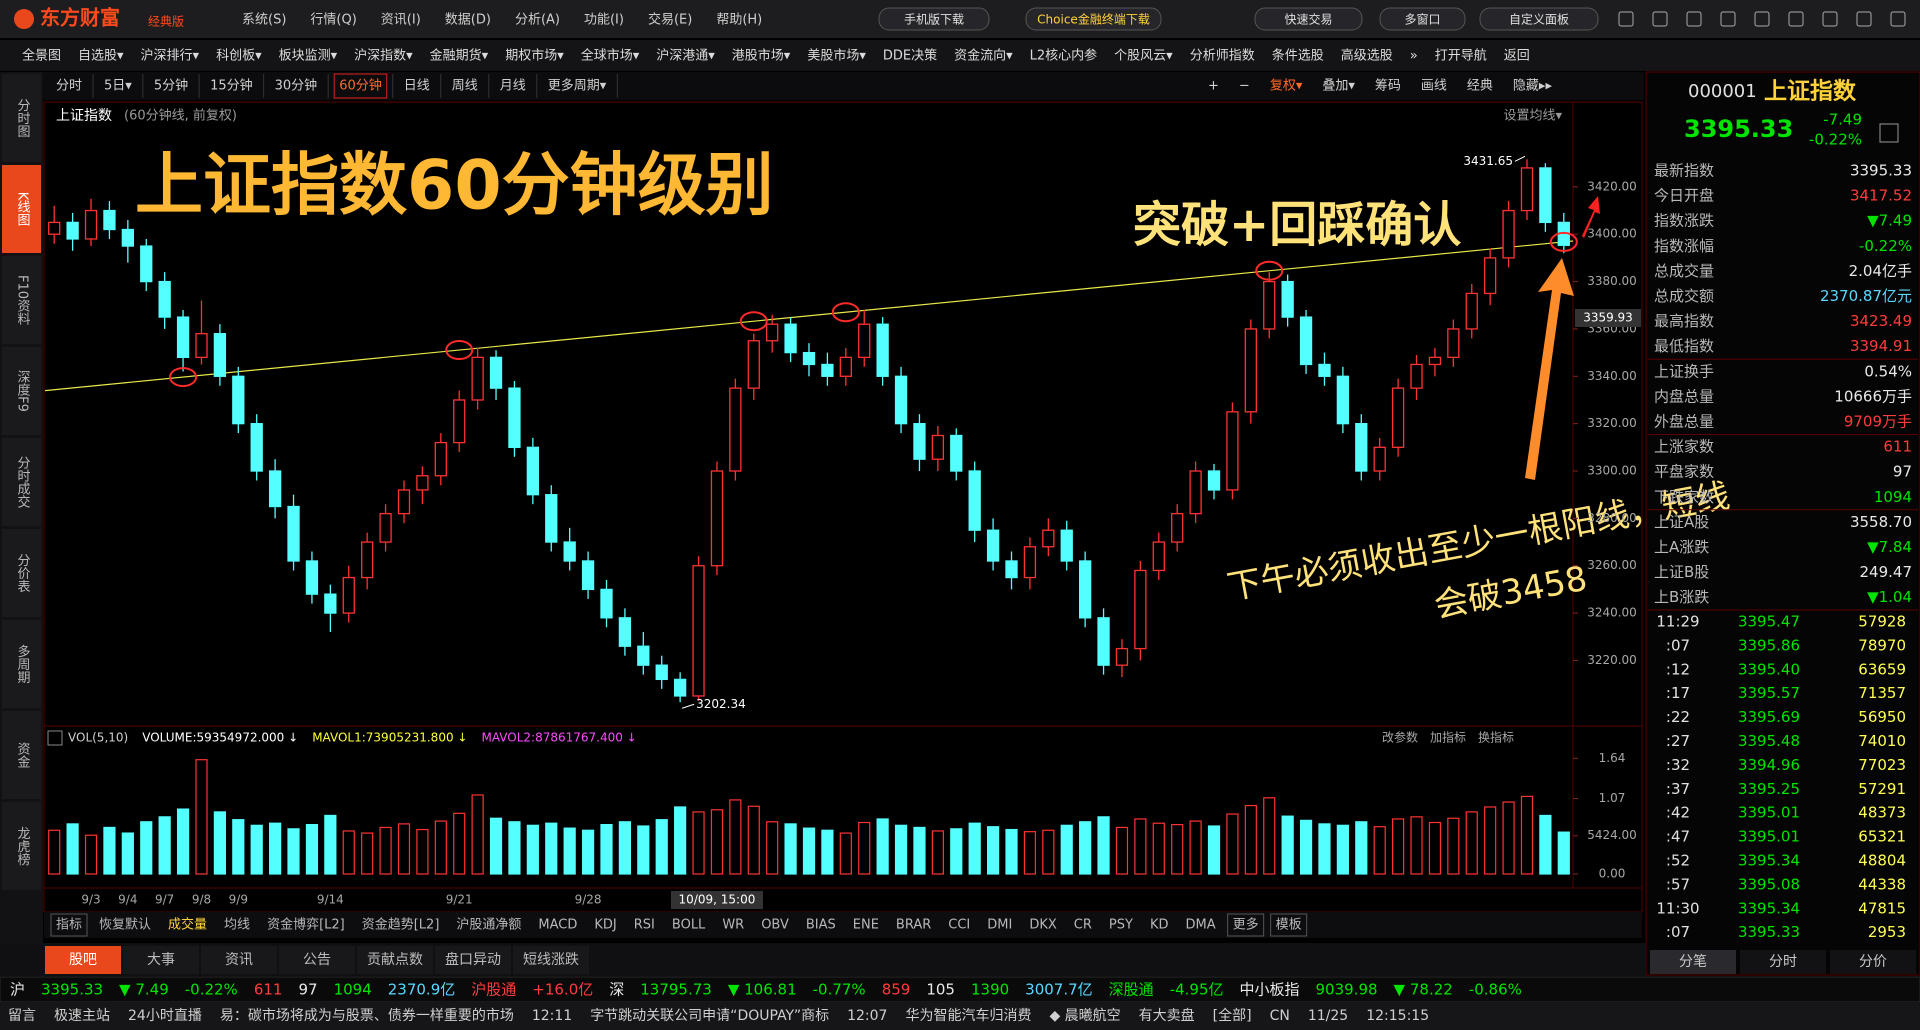  I want to click on nav-item: 高级选股, so click(1367, 56).